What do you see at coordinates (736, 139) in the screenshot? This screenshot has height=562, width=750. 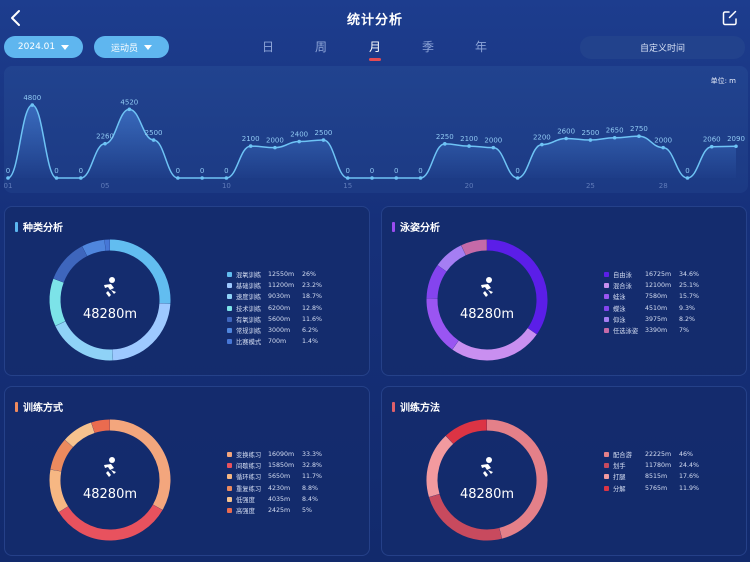 I see `data-label: 2090` at bounding box center [736, 139].